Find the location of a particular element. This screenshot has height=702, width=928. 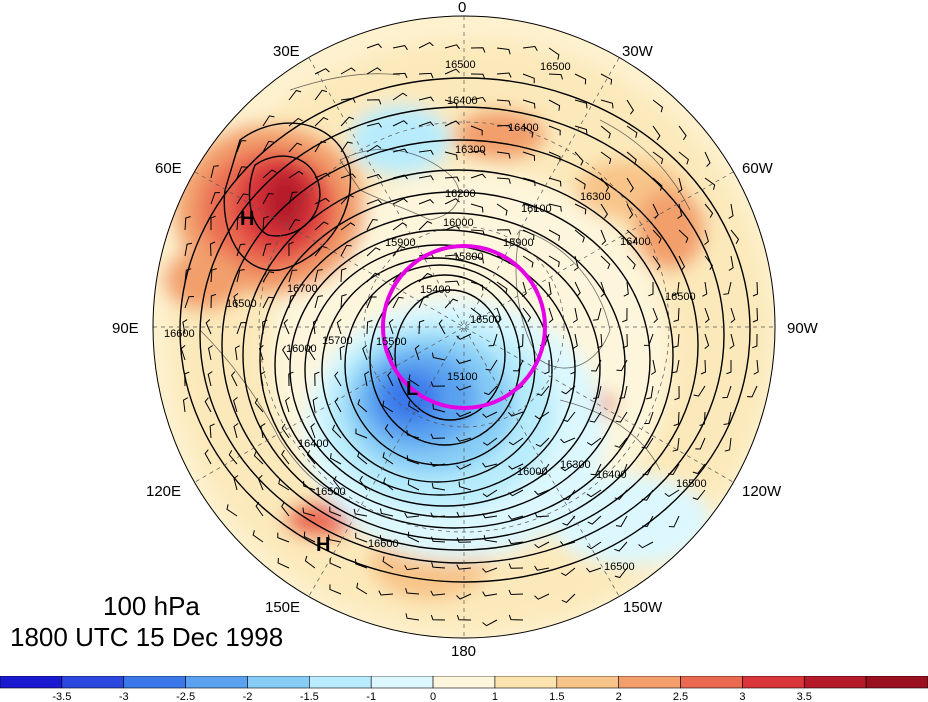

colorbar-tick-label: 3 is located at coordinates (742, 696).